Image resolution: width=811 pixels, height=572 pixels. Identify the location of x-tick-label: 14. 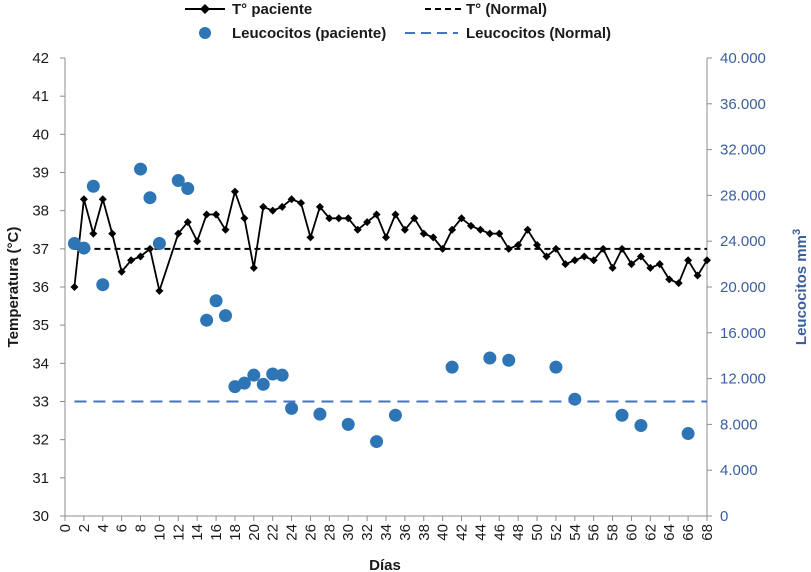
(197, 532).